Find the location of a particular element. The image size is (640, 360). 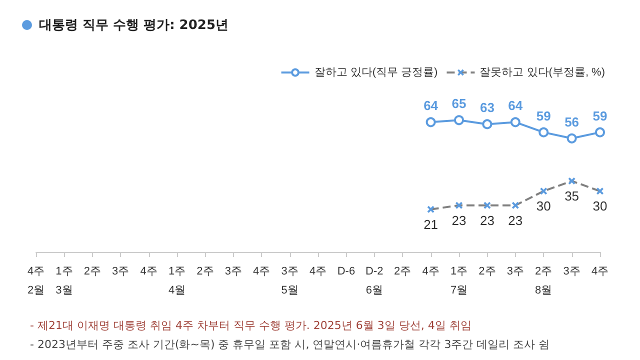

legend-label: 잘못하고 있다(부정률, %) is located at coordinates (543, 72).